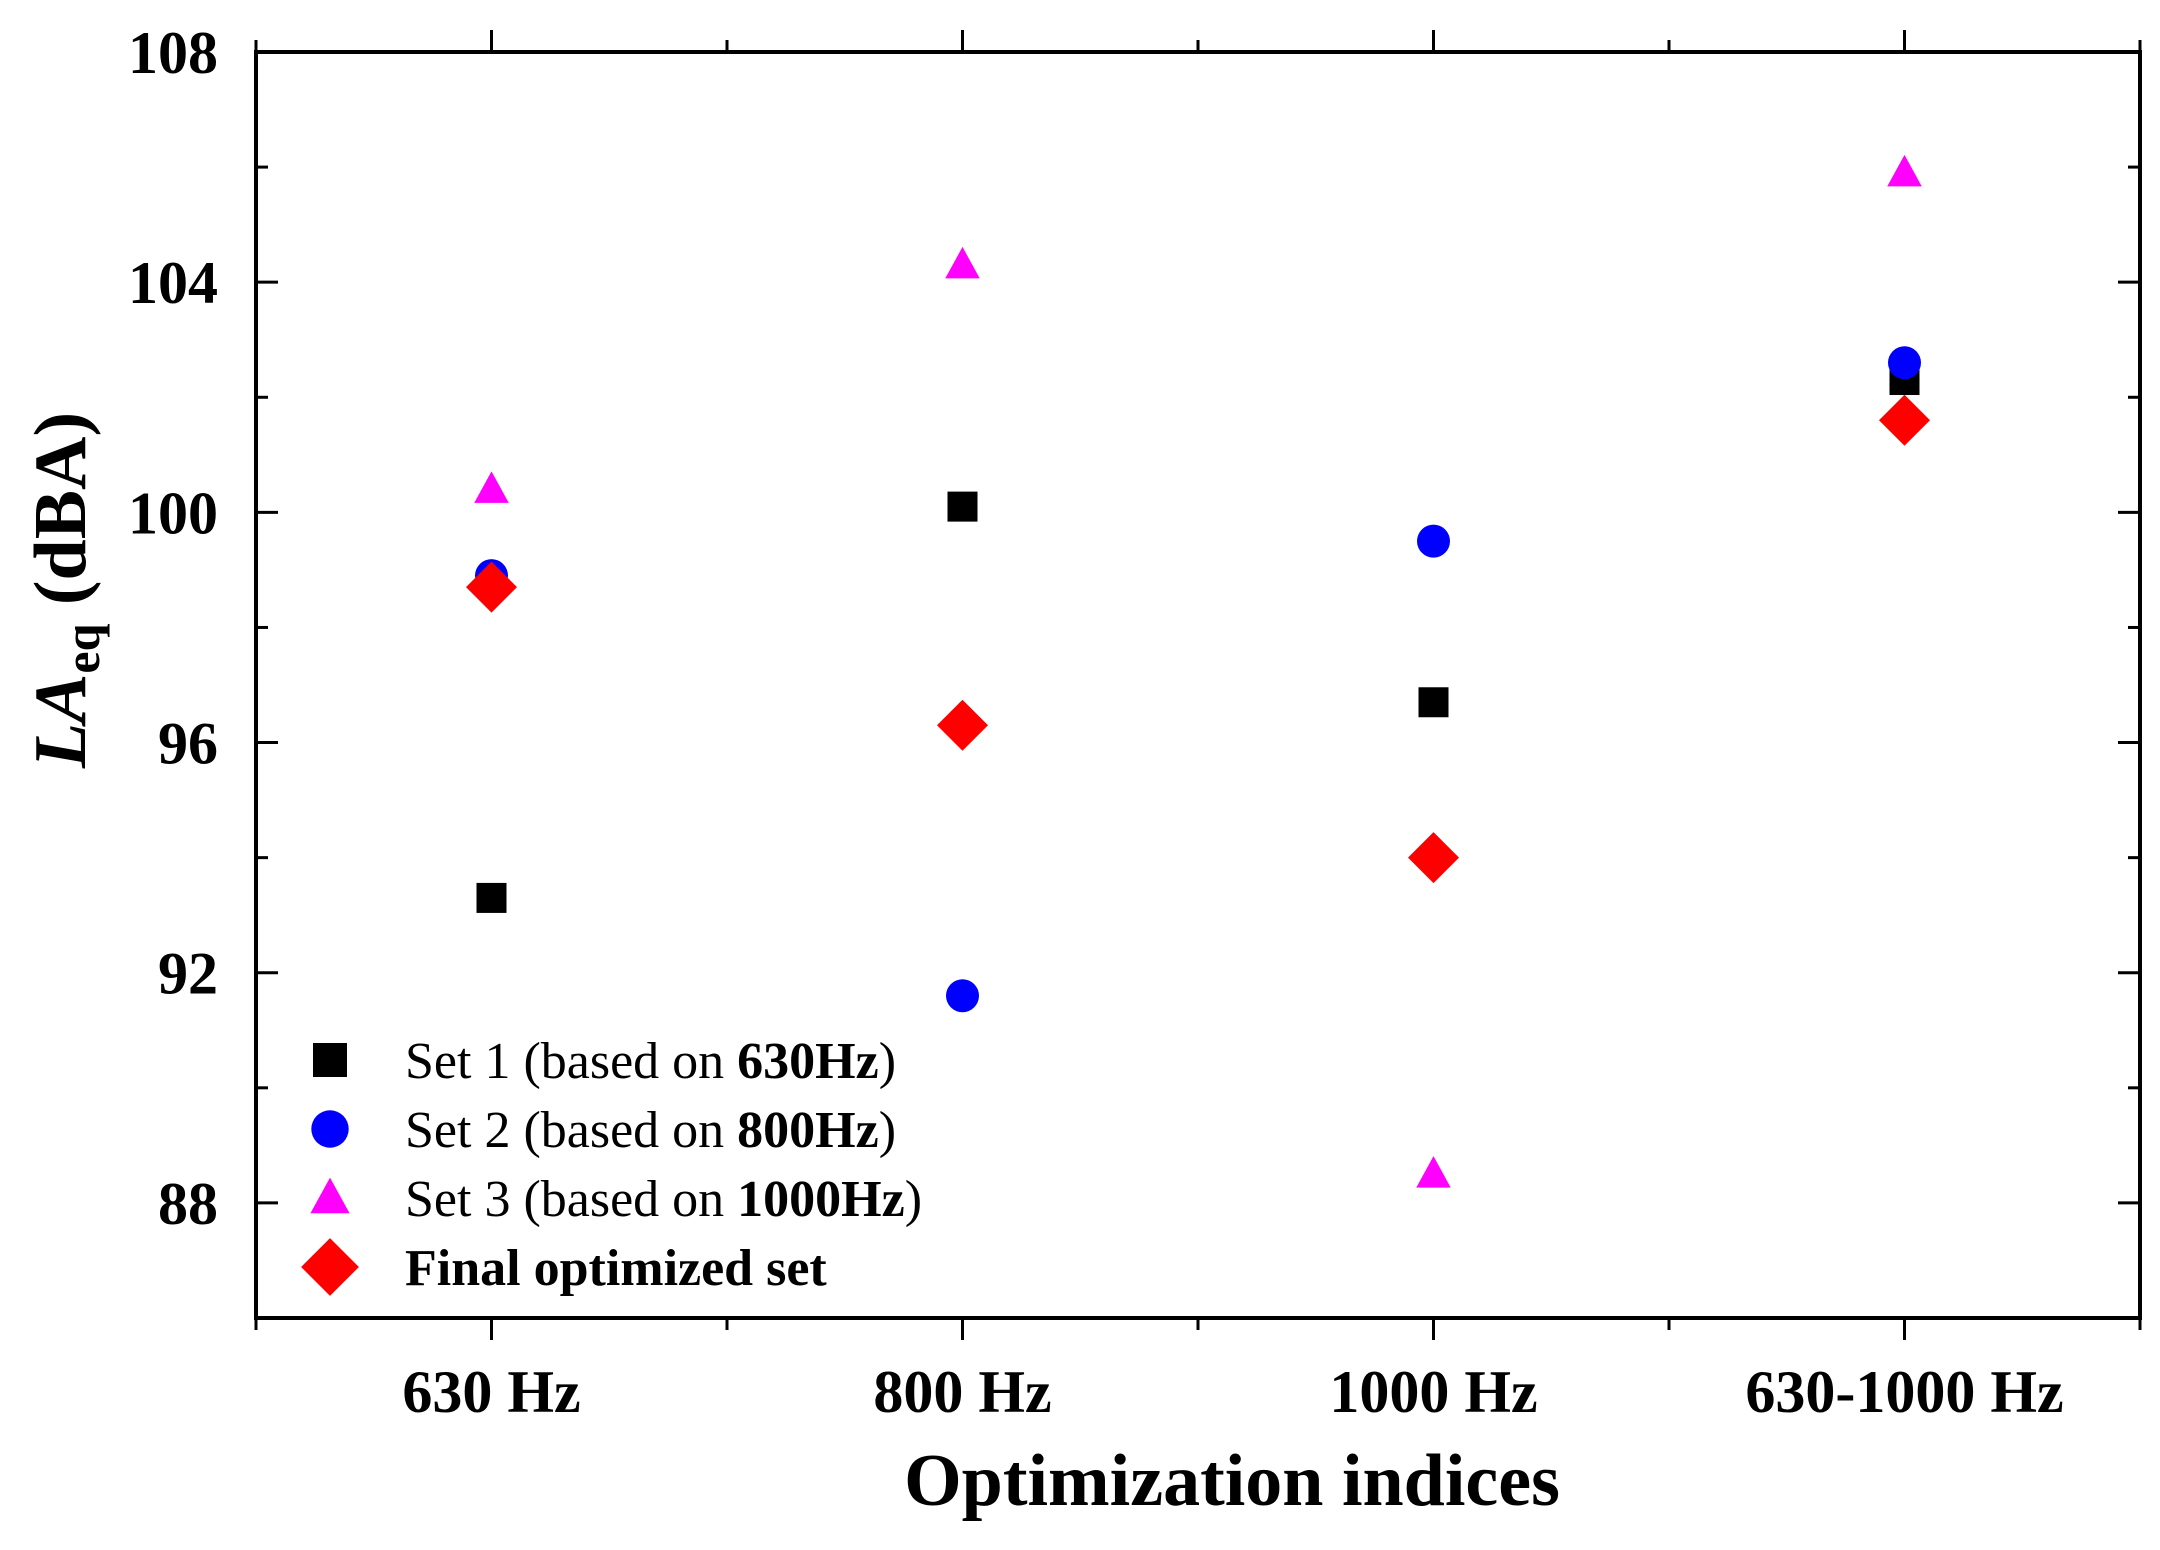  Describe the element at coordinates (173, 53) in the screenshot. I see `y-tick-label: 108` at that location.